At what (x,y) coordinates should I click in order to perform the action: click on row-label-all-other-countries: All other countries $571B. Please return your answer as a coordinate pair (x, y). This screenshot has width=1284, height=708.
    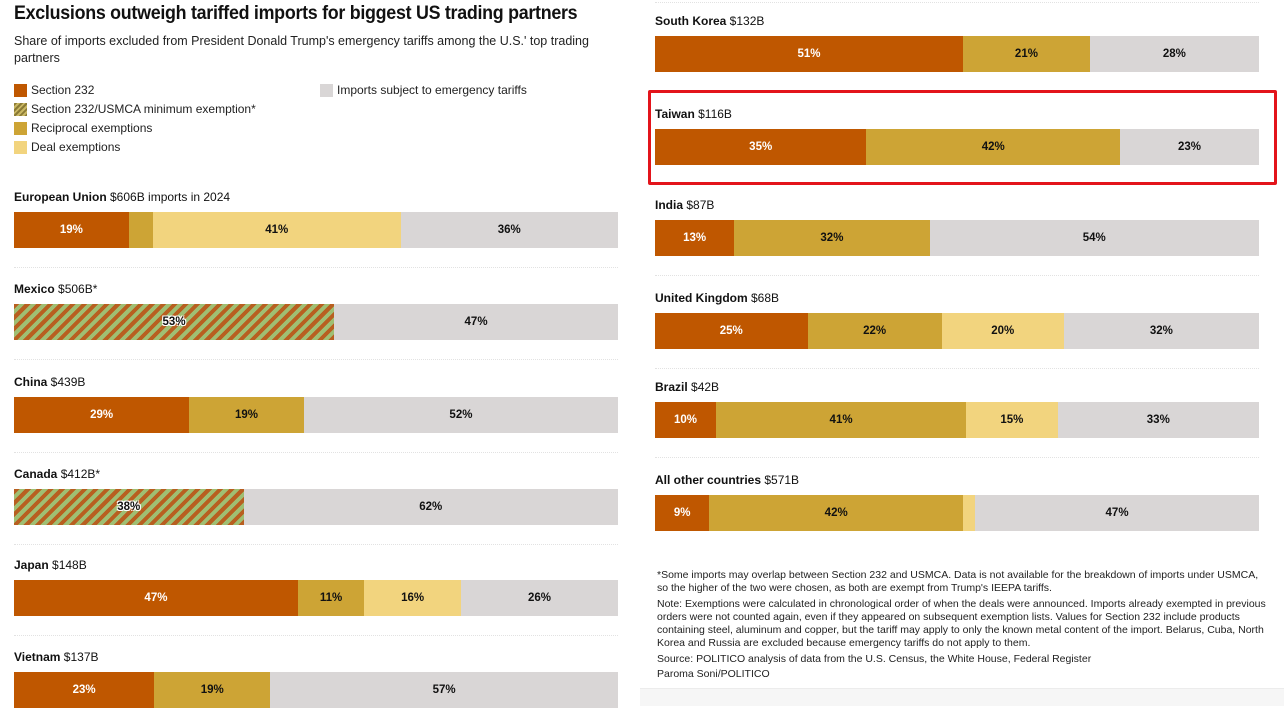
    Looking at the image, I should click on (727, 480).